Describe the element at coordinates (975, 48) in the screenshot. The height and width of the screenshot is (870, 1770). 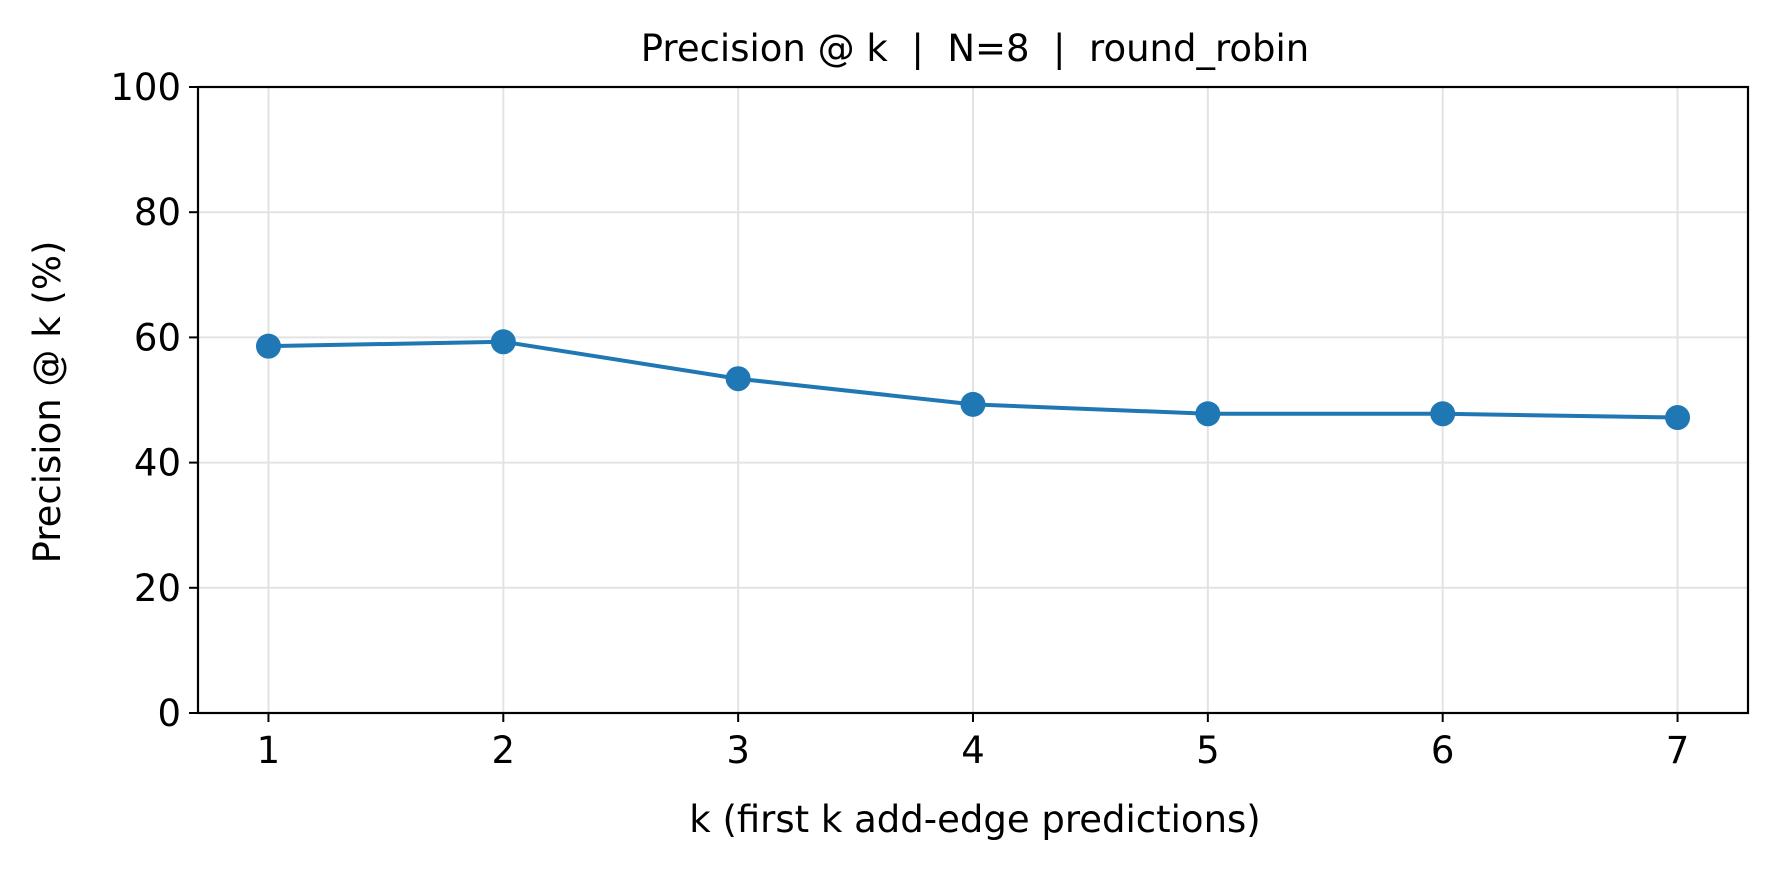
I see `chart-title: Precision @ k | N=8 | round_robin` at that location.